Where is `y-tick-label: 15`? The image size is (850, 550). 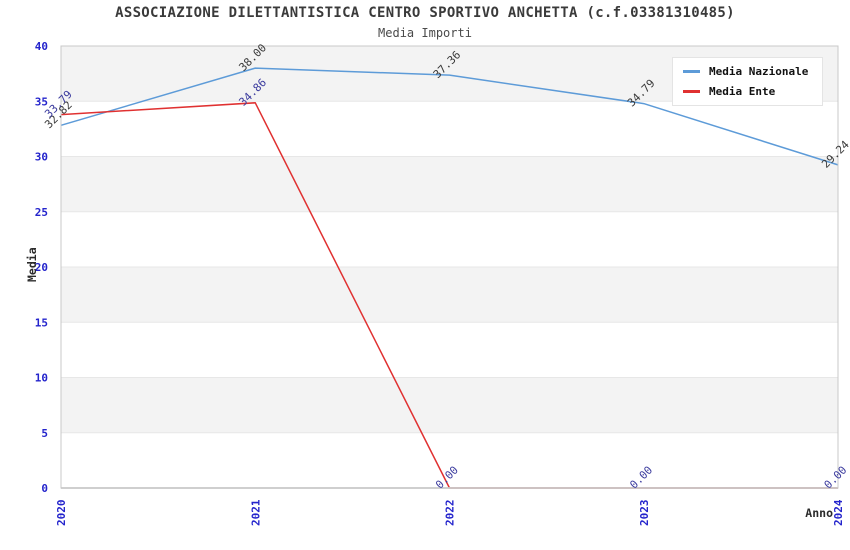 y-tick-label: 15 is located at coordinates (41, 322).